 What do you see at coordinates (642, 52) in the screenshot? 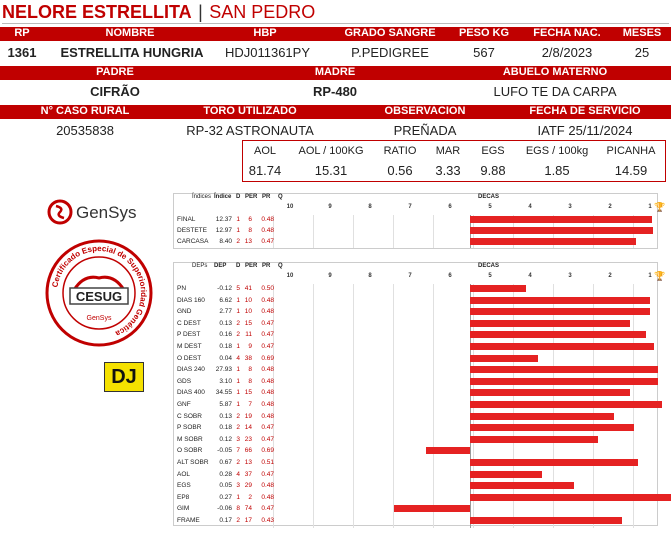
I see `value-meses: 25` at bounding box center [642, 52].